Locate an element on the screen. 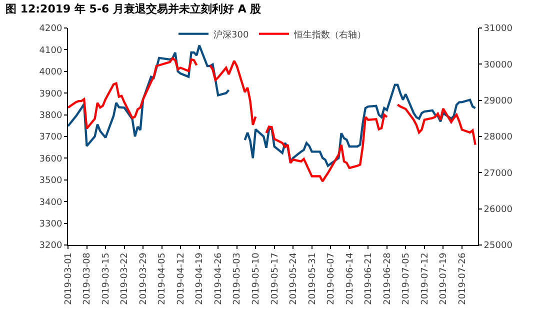  y-tick-label: 3200 is located at coordinates (50, 246).